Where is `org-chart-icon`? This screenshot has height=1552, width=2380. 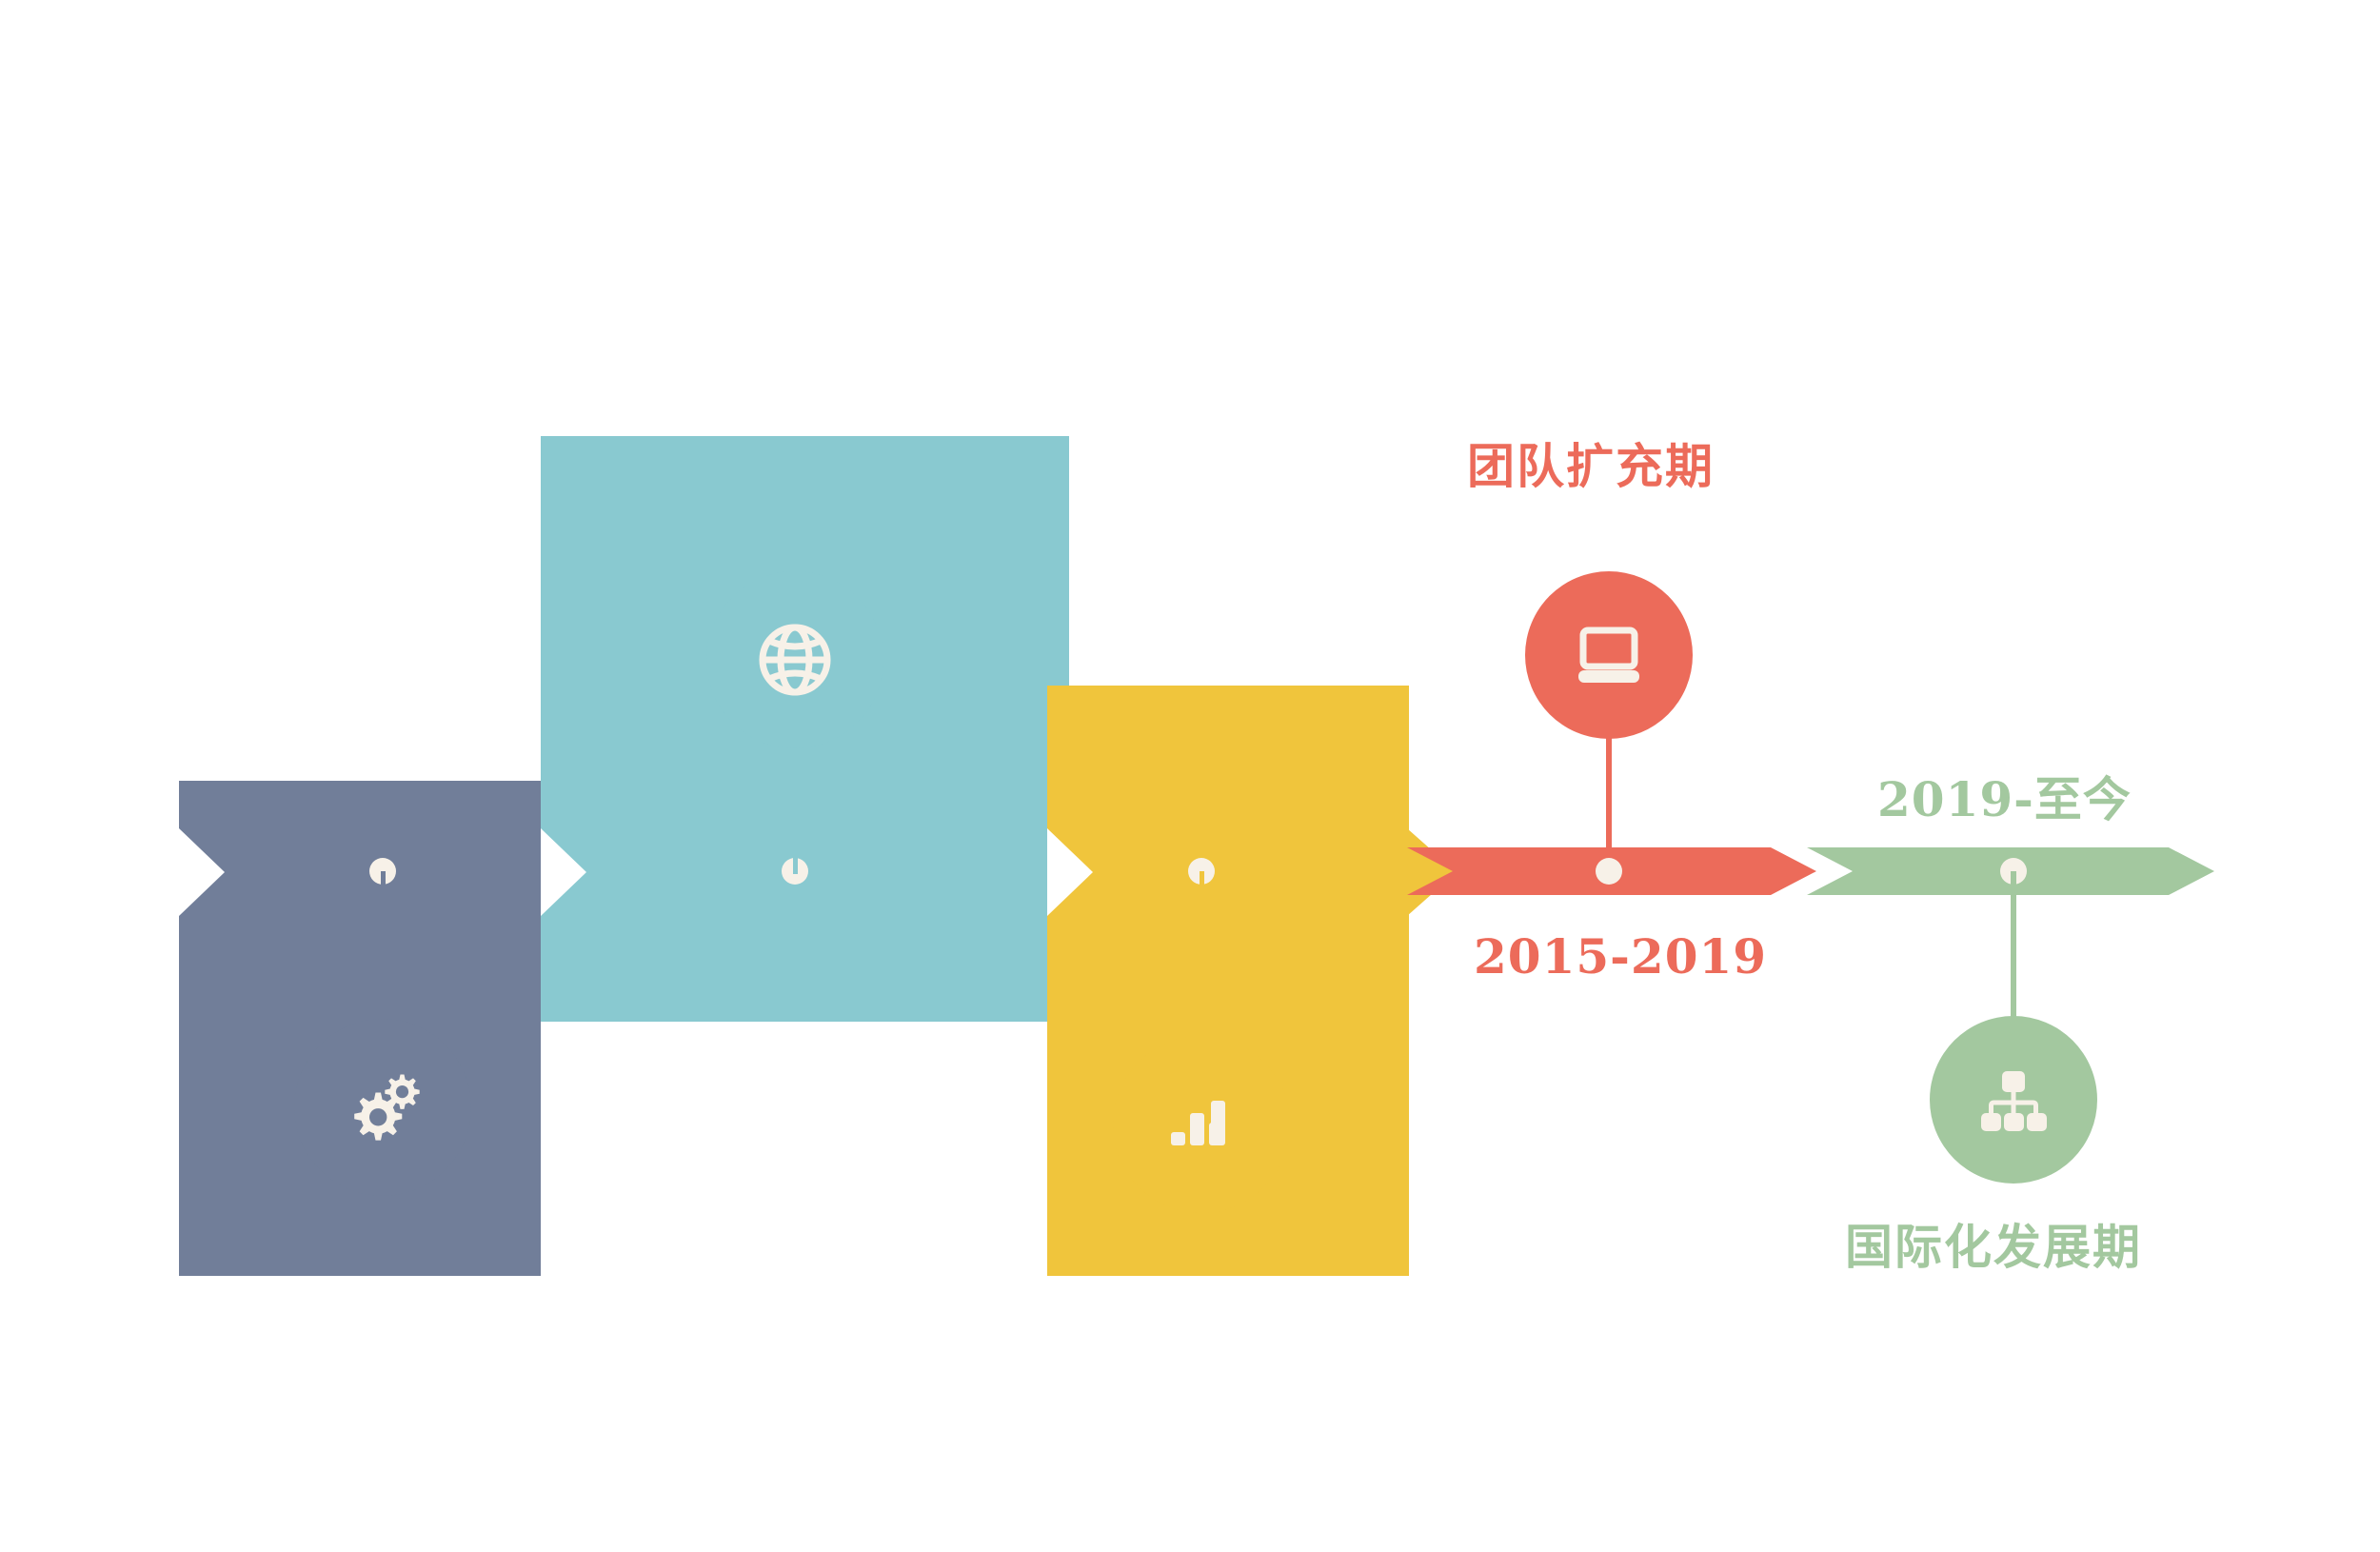 org-chart-icon is located at coordinates (2013, 1099).